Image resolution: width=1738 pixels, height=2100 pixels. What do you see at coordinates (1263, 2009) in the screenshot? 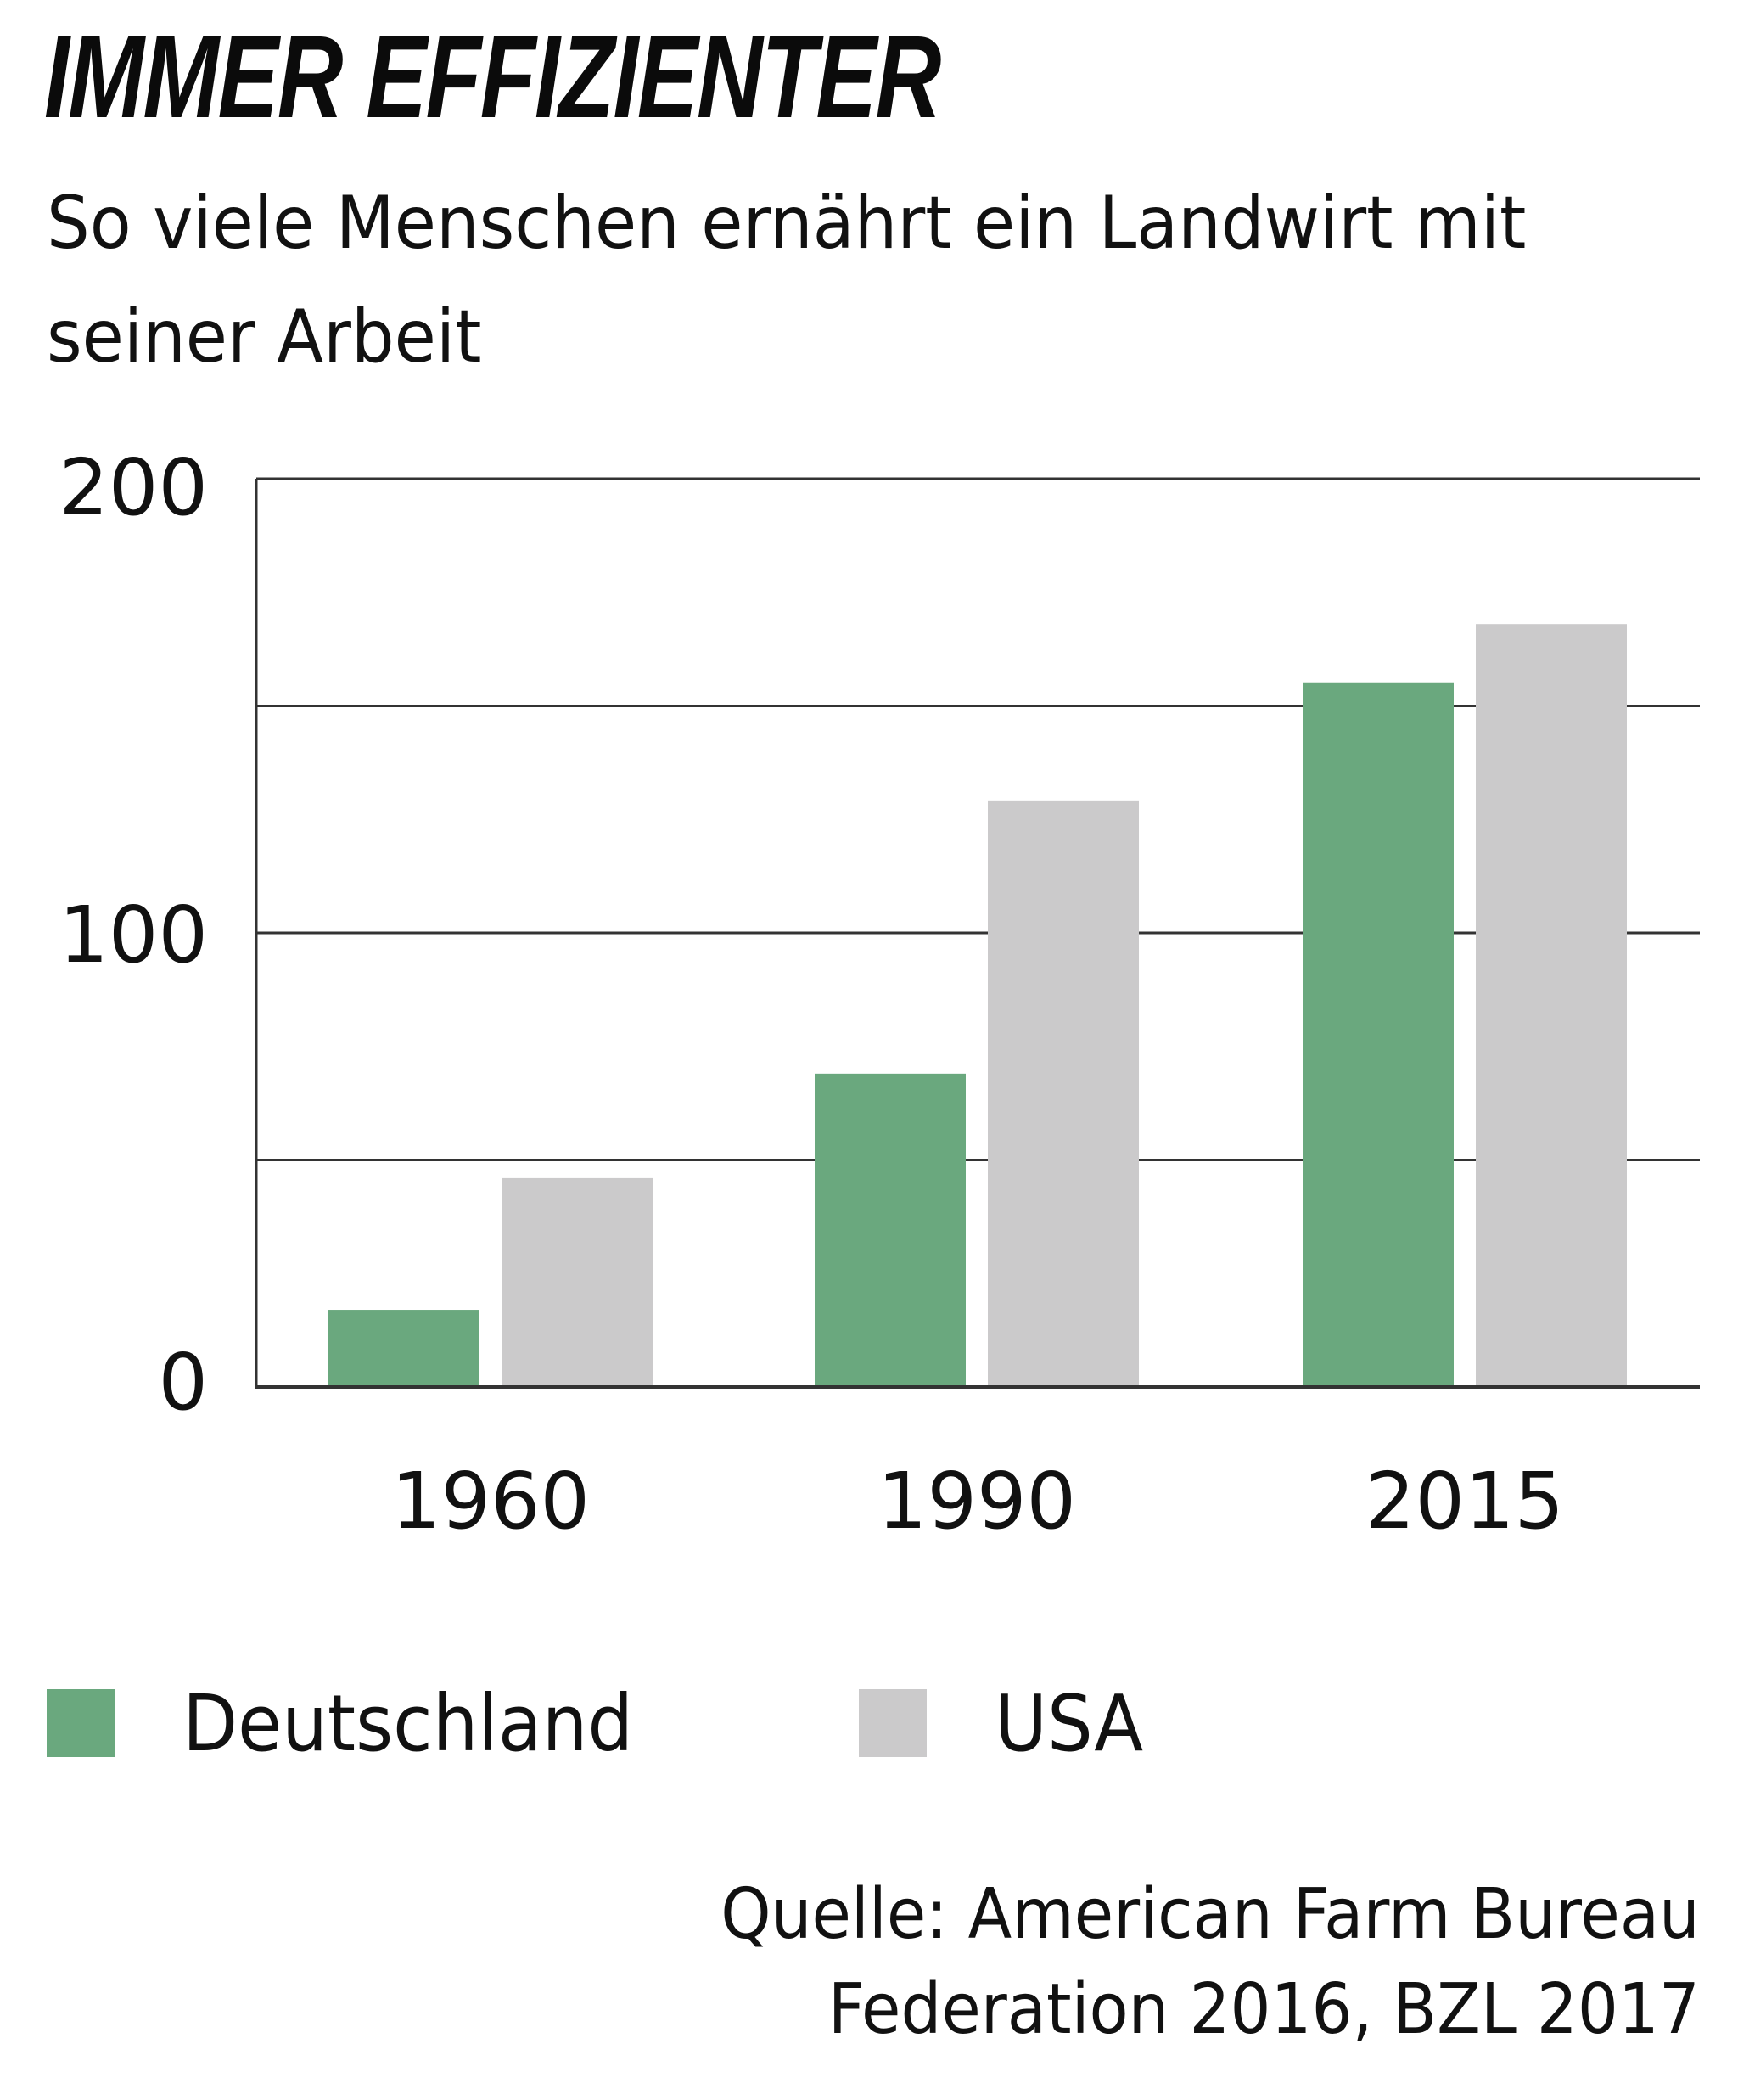
I see `source-line-2: Federation 2016, BZL 2017` at bounding box center [1263, 2009].